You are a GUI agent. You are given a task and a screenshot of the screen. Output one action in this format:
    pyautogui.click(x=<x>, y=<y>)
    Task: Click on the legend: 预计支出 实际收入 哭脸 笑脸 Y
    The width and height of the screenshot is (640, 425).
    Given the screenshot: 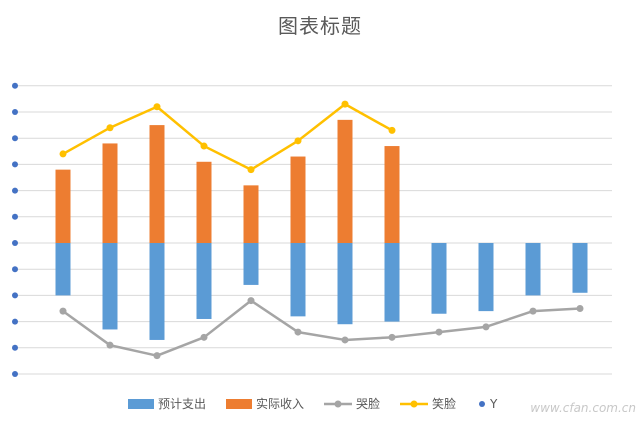 What is the action you would take?
    pyautogui.click(x=313, y=403)
    